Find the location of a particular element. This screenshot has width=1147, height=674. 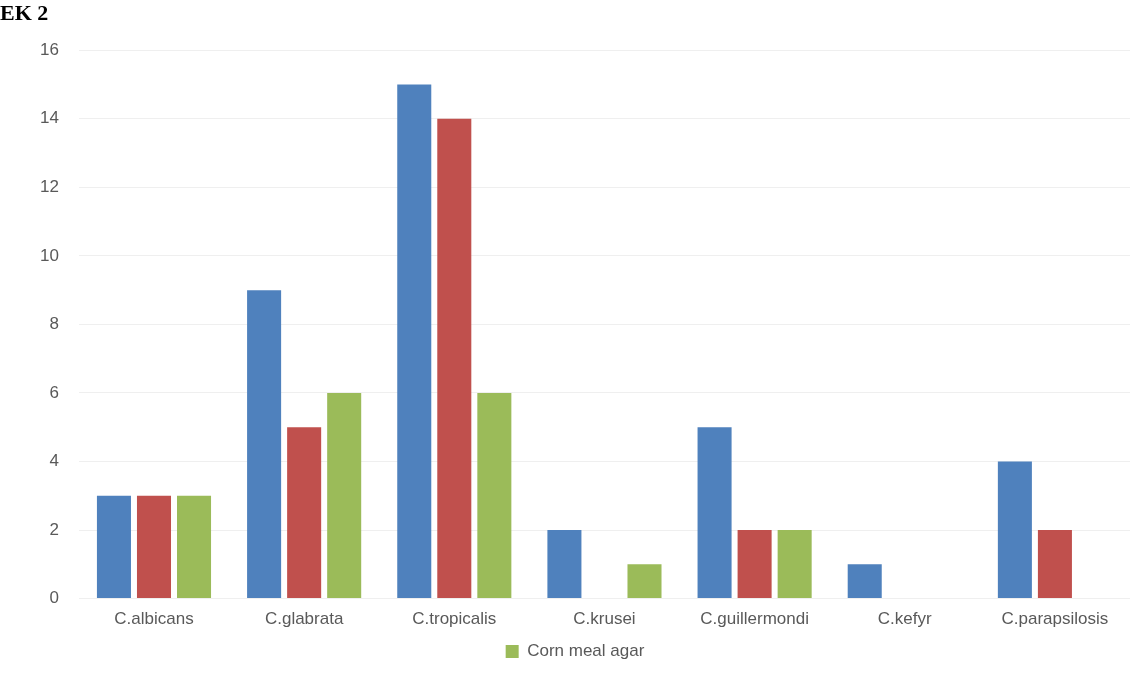

y-tick-label: 4 is located at coordinates (54, 461).